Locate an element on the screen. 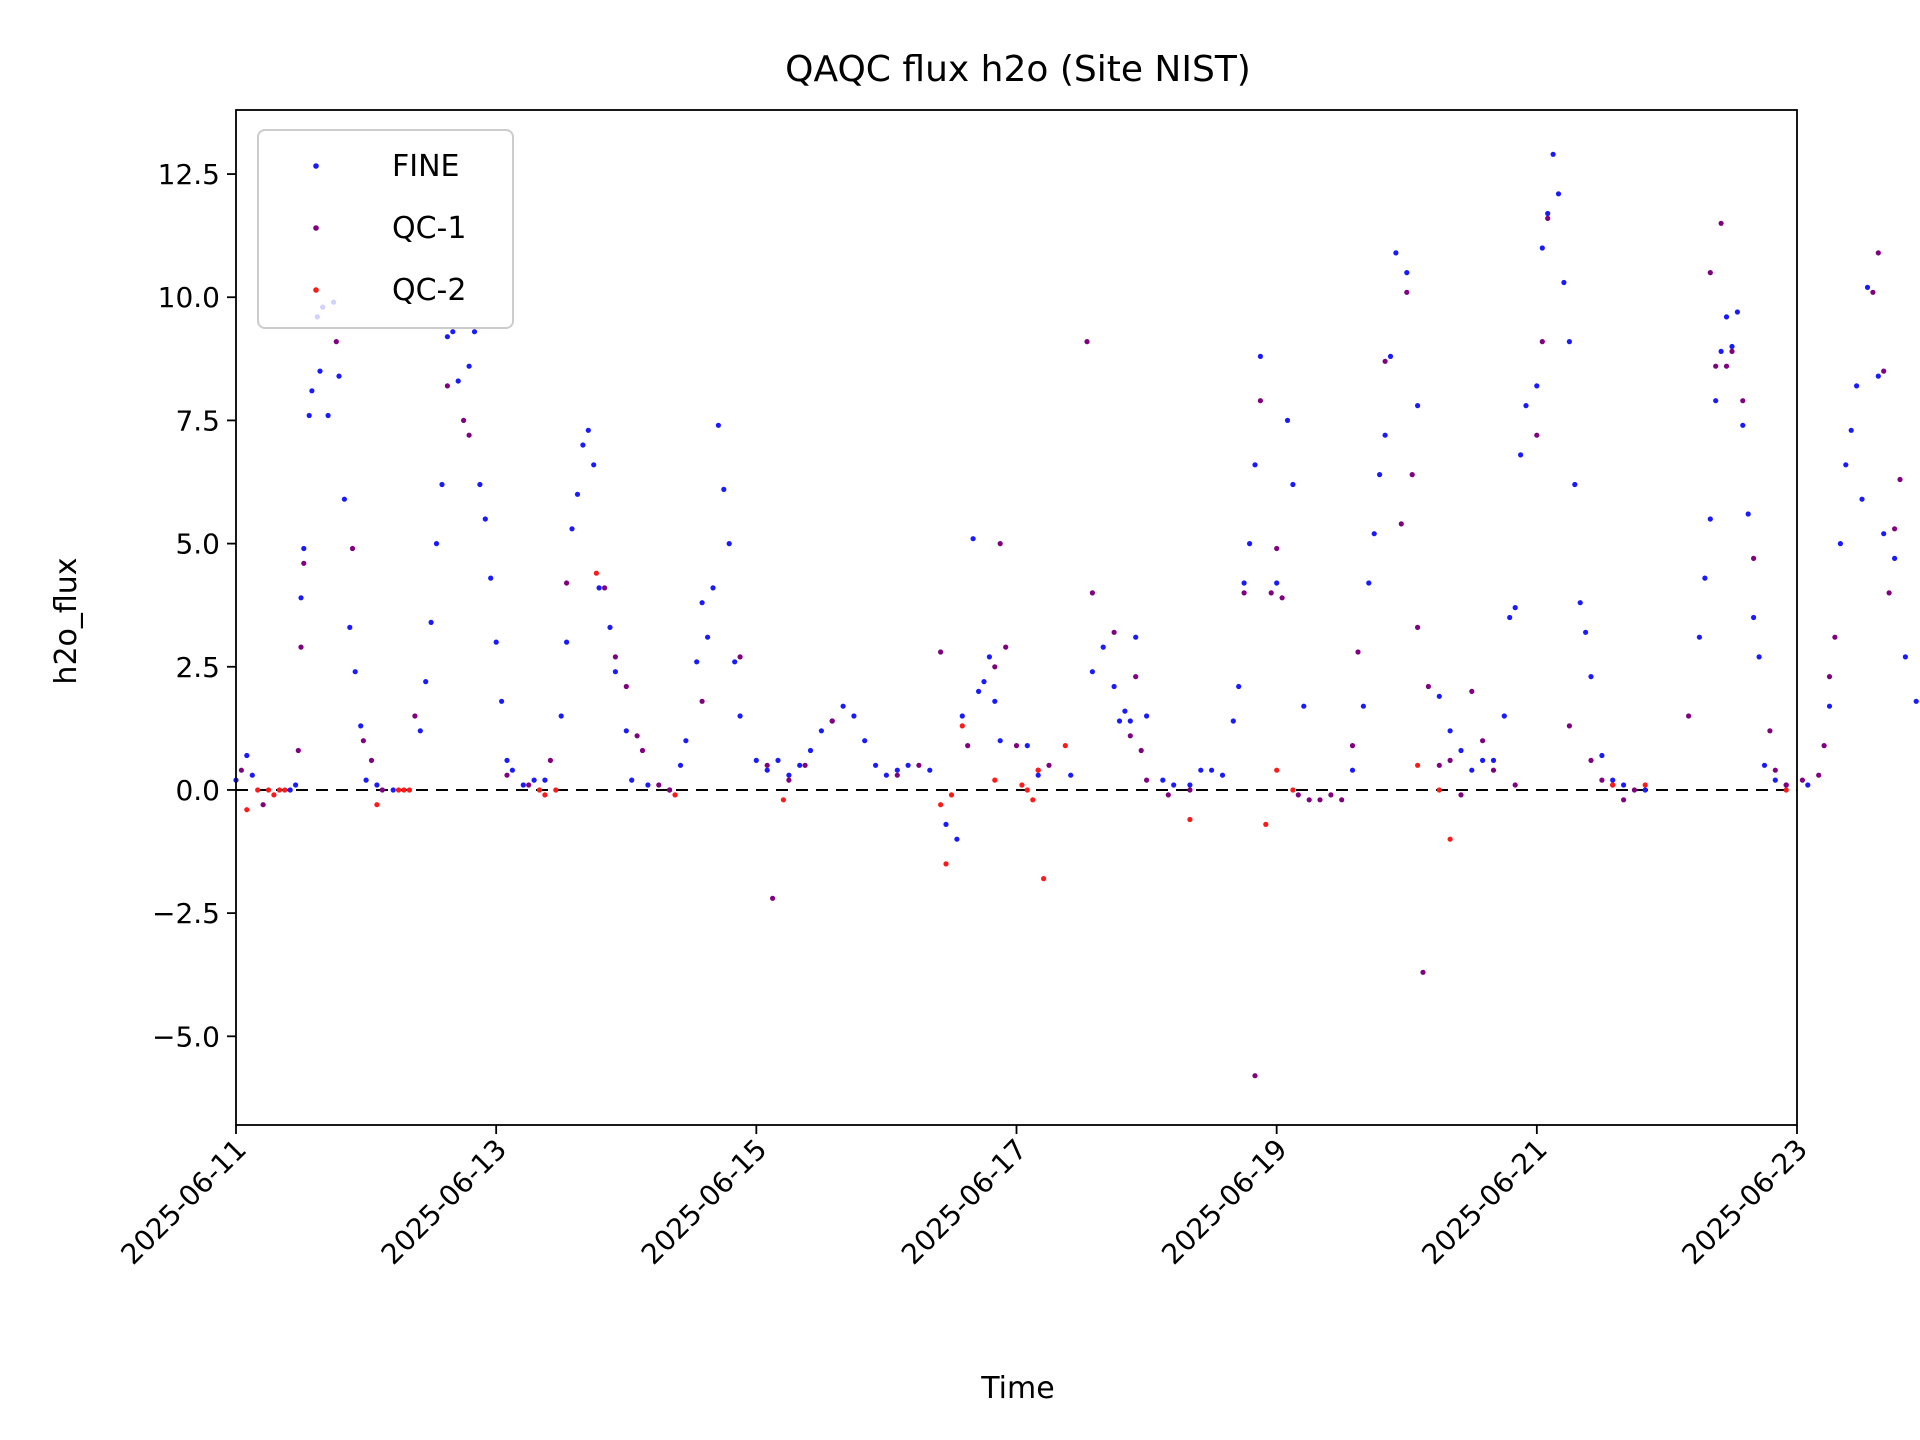  legend: FINE QC-1 QC-2 is located at coordinates (385, 229).